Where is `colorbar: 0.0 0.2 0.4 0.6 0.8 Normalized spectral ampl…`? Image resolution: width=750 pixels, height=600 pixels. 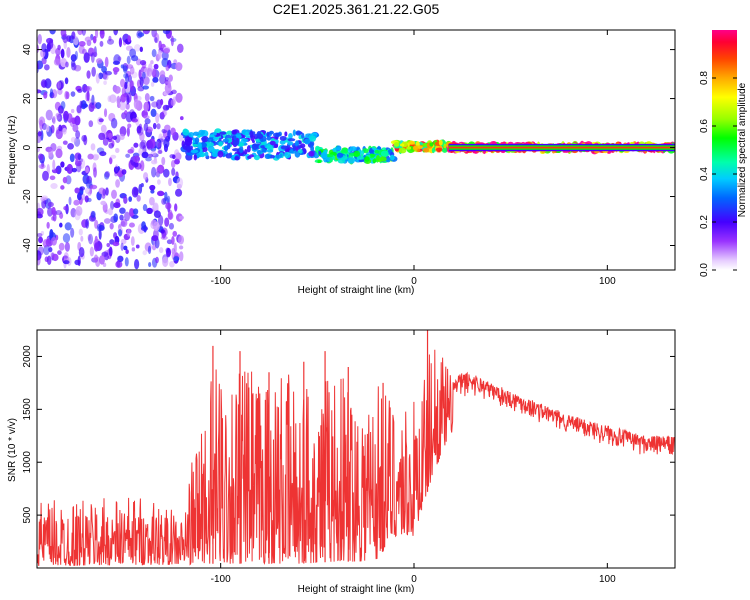 colorbar: 0.0 0.2 0.4 0.6 0.8 Normalized spectral ampl… is located at coordinates (723, 153).